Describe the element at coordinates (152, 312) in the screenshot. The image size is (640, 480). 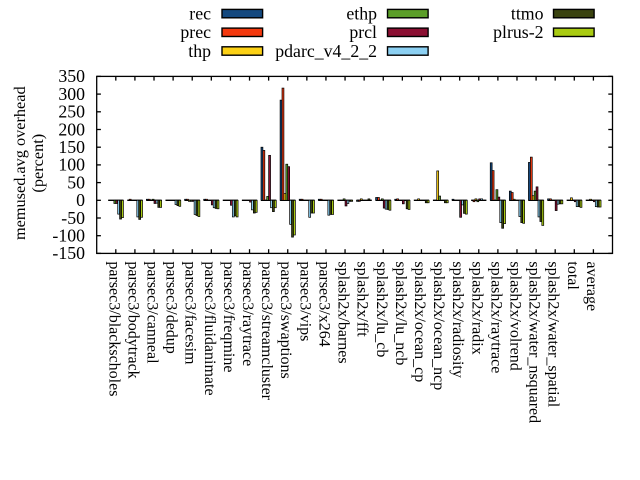
I see `svg-text: parsec3/canneal` at that location.